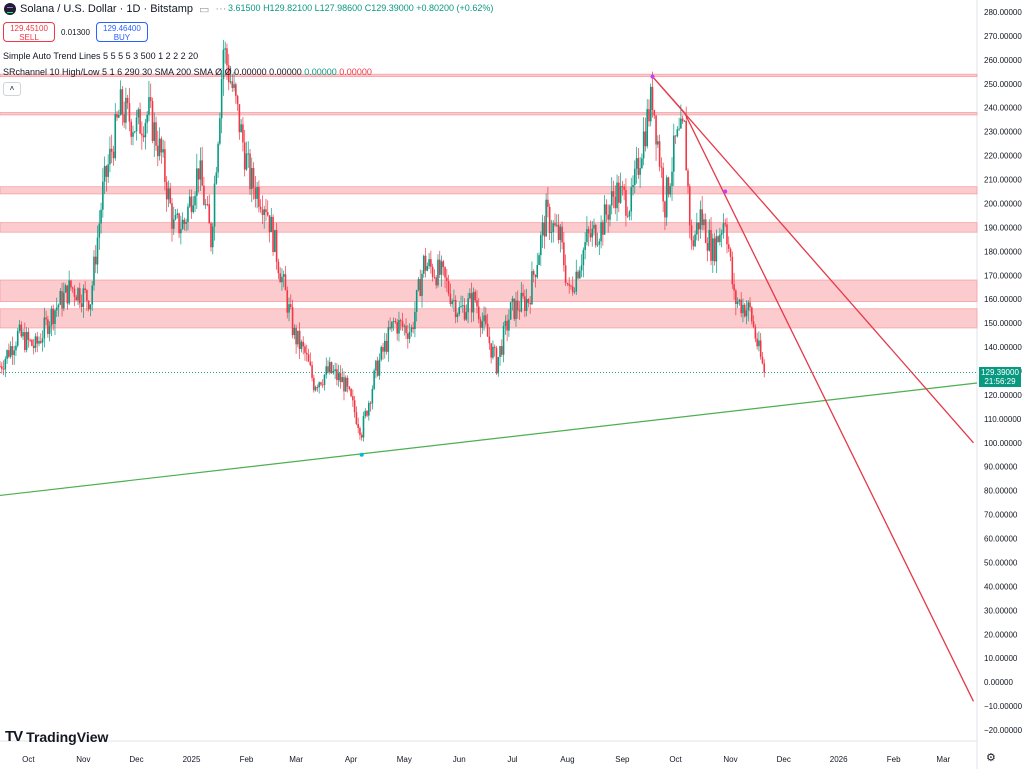 Image resolution: width=1024 pixels, height=769 pixels. I want to click on collapse-indicators-button: ˄, so click(12, 89).